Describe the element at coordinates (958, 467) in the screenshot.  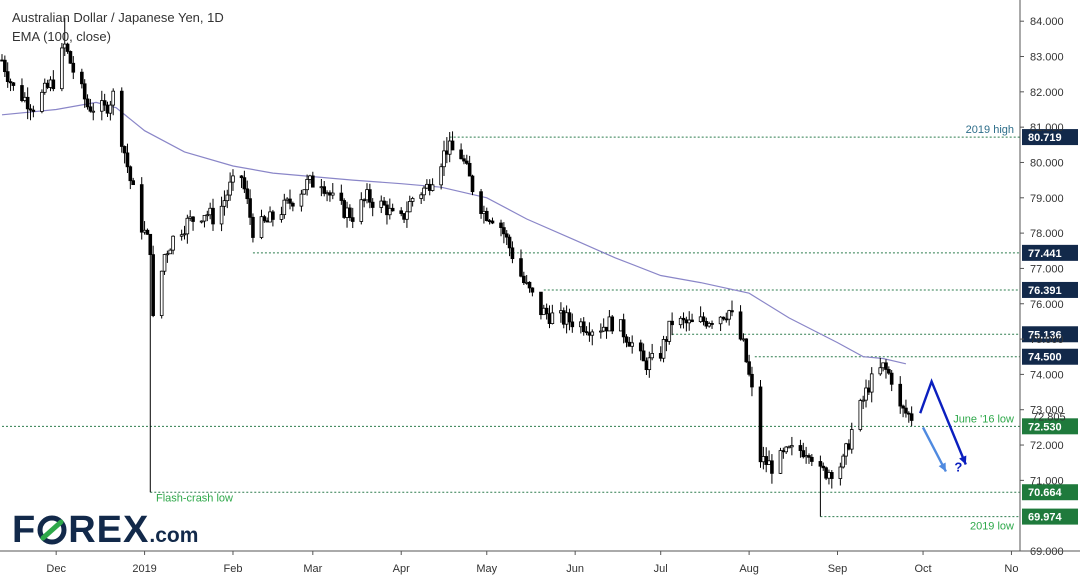
I see `question-mark-annotation: ?` at that location.